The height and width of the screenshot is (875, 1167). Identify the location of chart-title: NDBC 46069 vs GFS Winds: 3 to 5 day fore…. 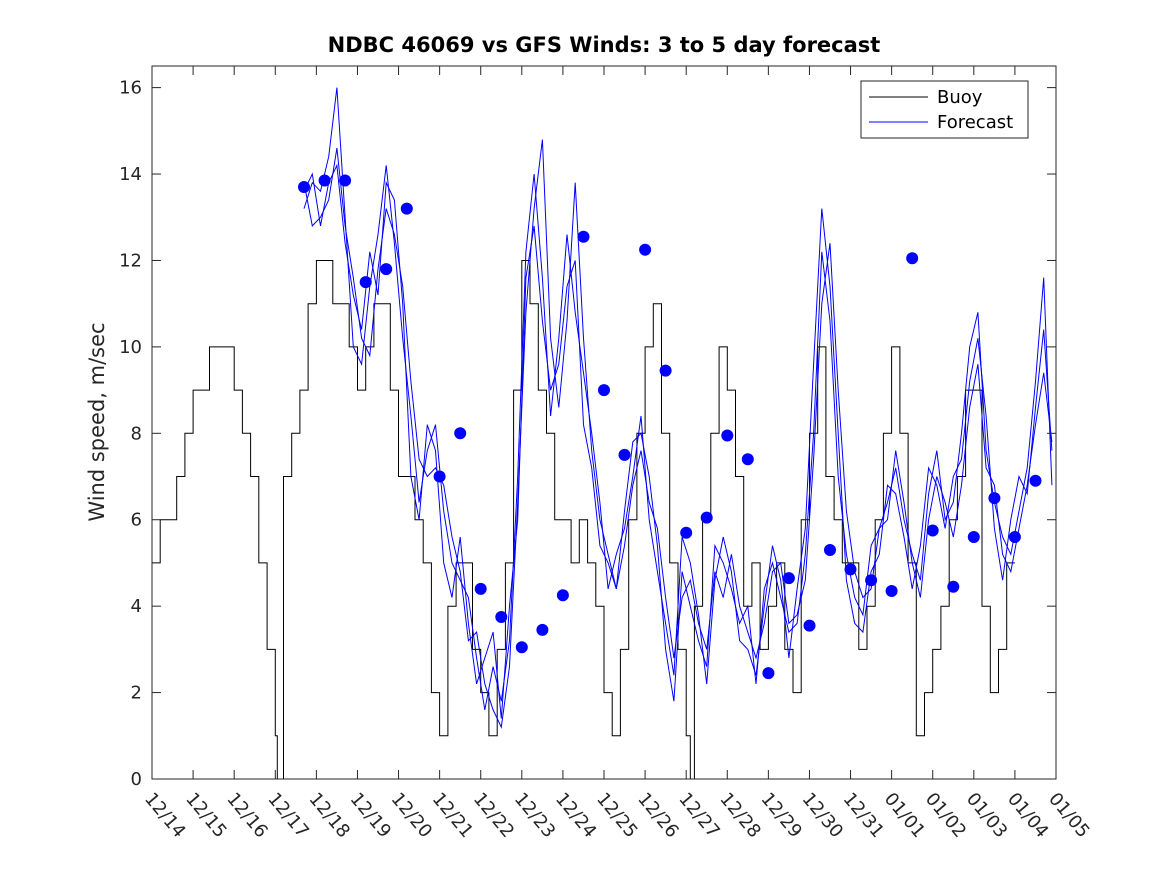
(604, 45).